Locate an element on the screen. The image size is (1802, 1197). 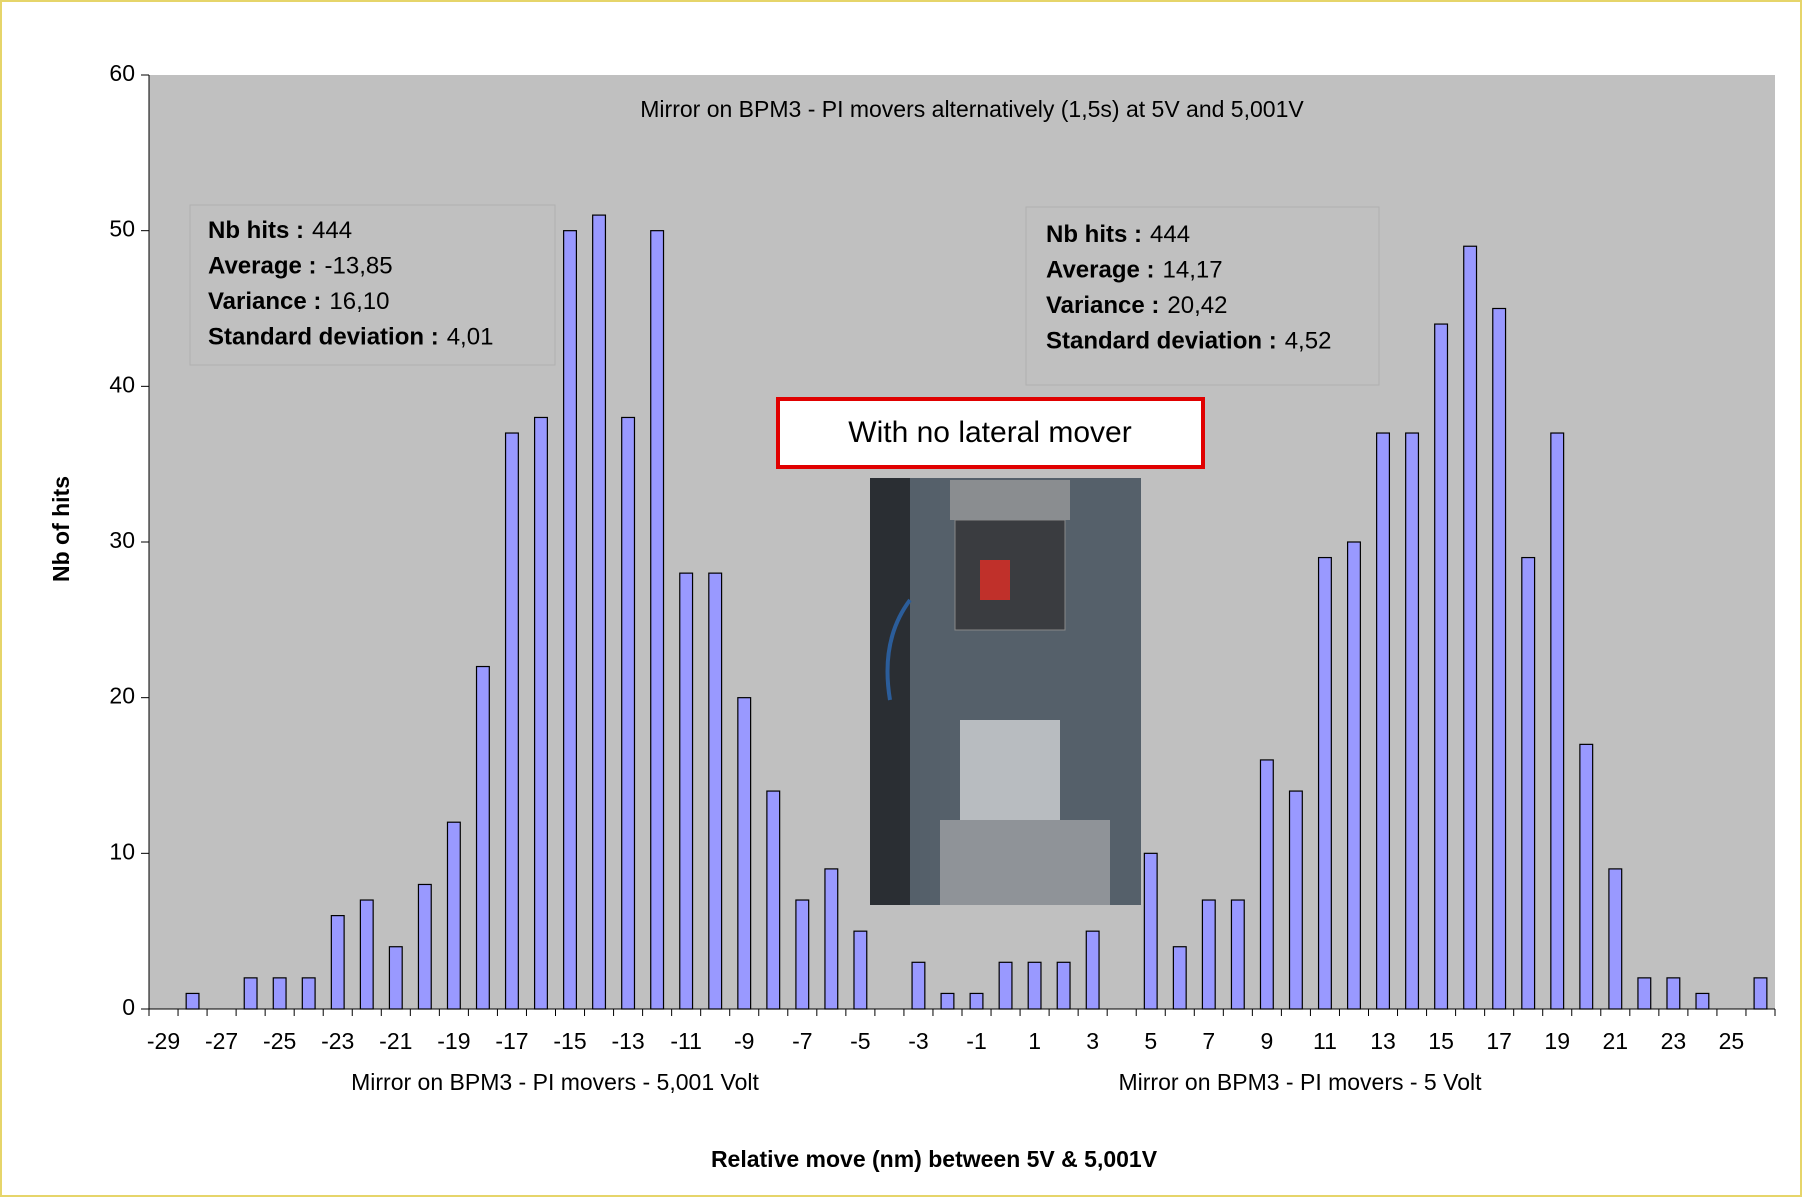
y-axis-title: Nb of hits is located at coordinates (61, 529).